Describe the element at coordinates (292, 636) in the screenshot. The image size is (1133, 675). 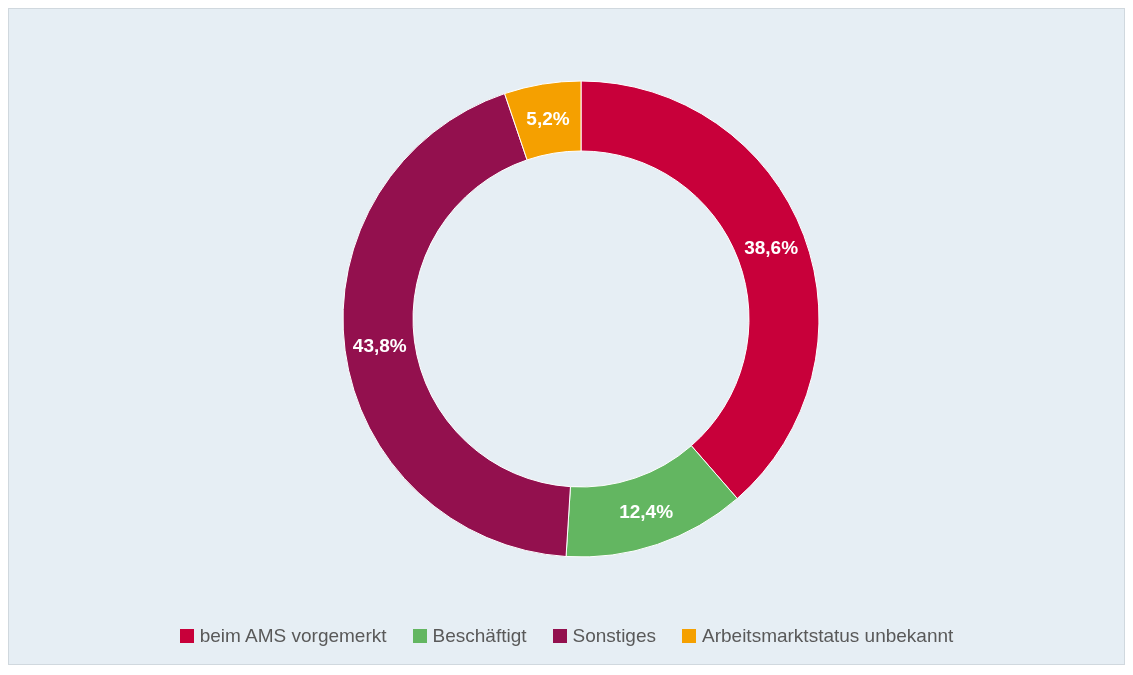
I see `legend-label: beim AMS vorgemerkt` at that location.